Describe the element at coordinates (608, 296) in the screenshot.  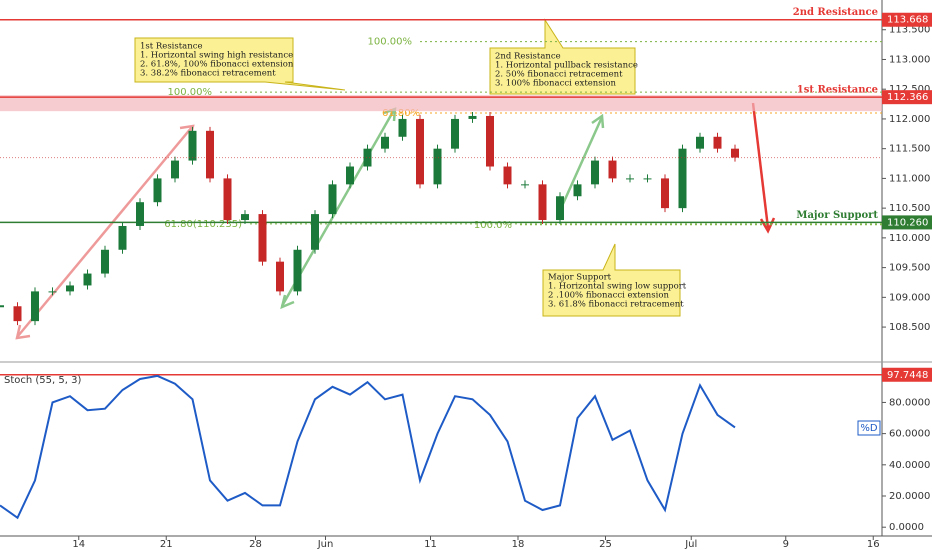
I see `annotation-text: 2 .100% fibonacci extension` at that location.